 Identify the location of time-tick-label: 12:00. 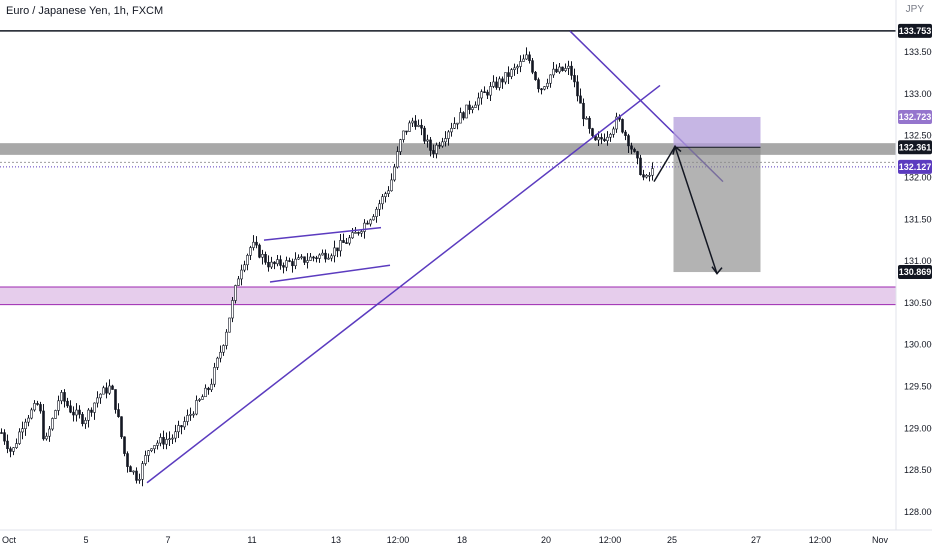
(398, 540).